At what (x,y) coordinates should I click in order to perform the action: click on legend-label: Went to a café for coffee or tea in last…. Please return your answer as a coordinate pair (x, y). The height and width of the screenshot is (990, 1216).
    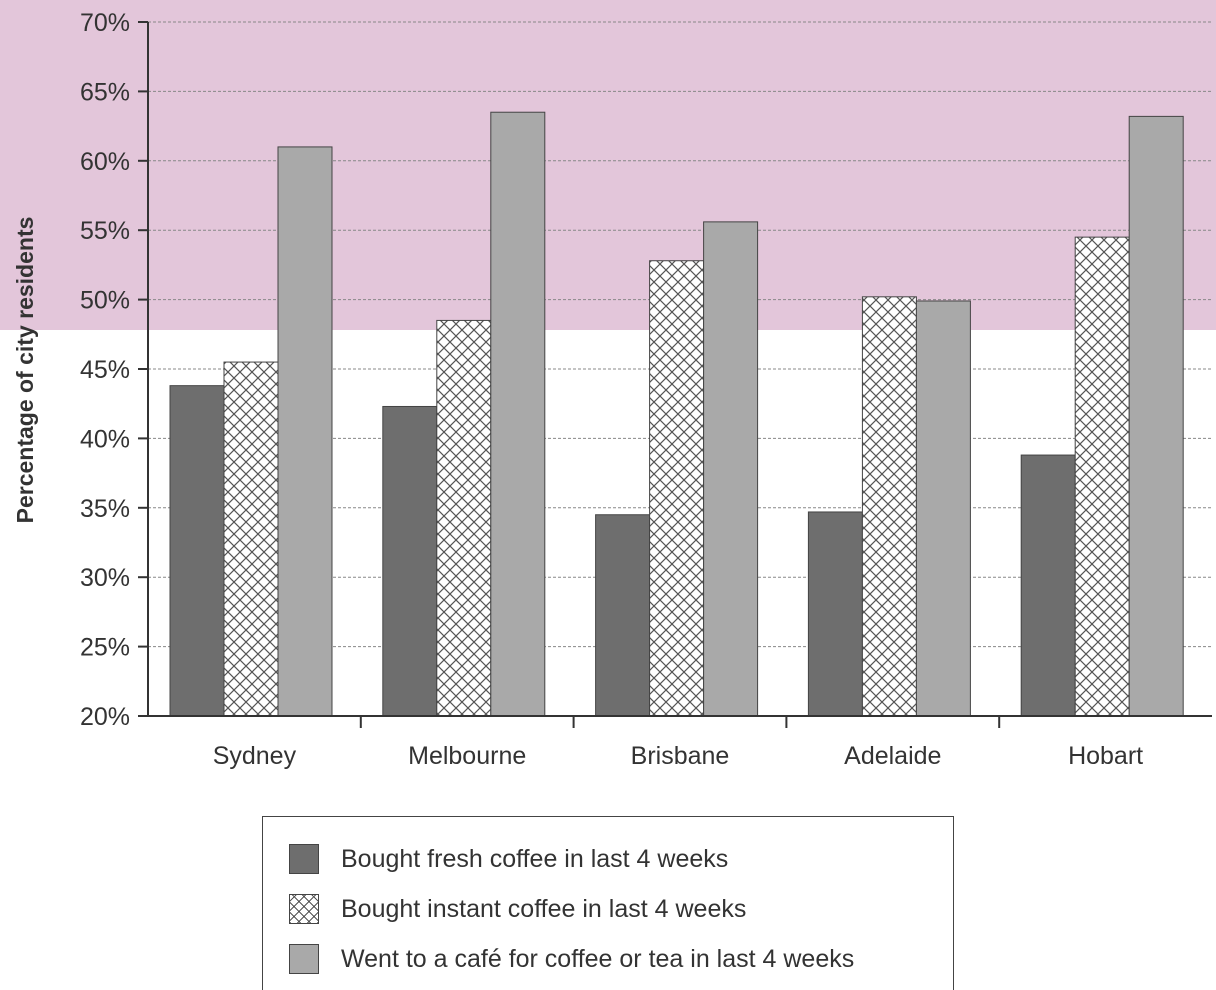
    Looking at the image, I should click on (598, 958).